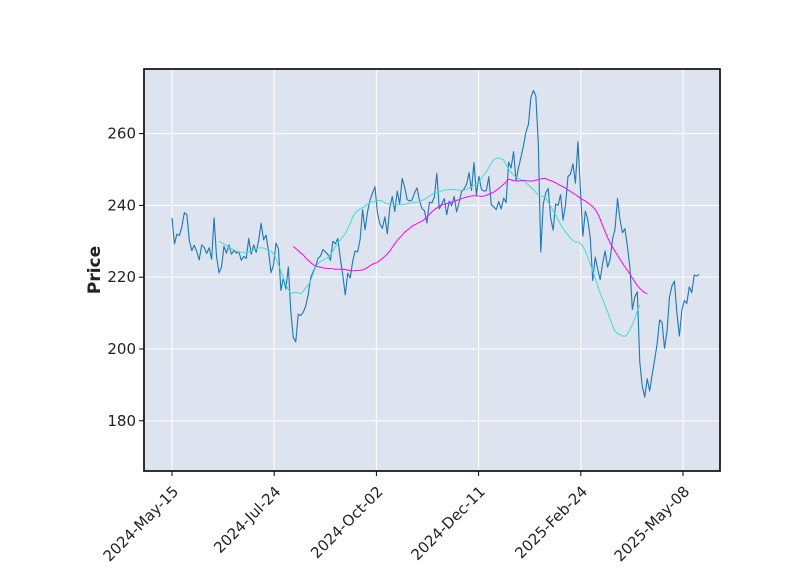  Describe the element at coordinates (141, 524) in the screenshot. I see `x-tick-label: 2024-May-15` at that location.